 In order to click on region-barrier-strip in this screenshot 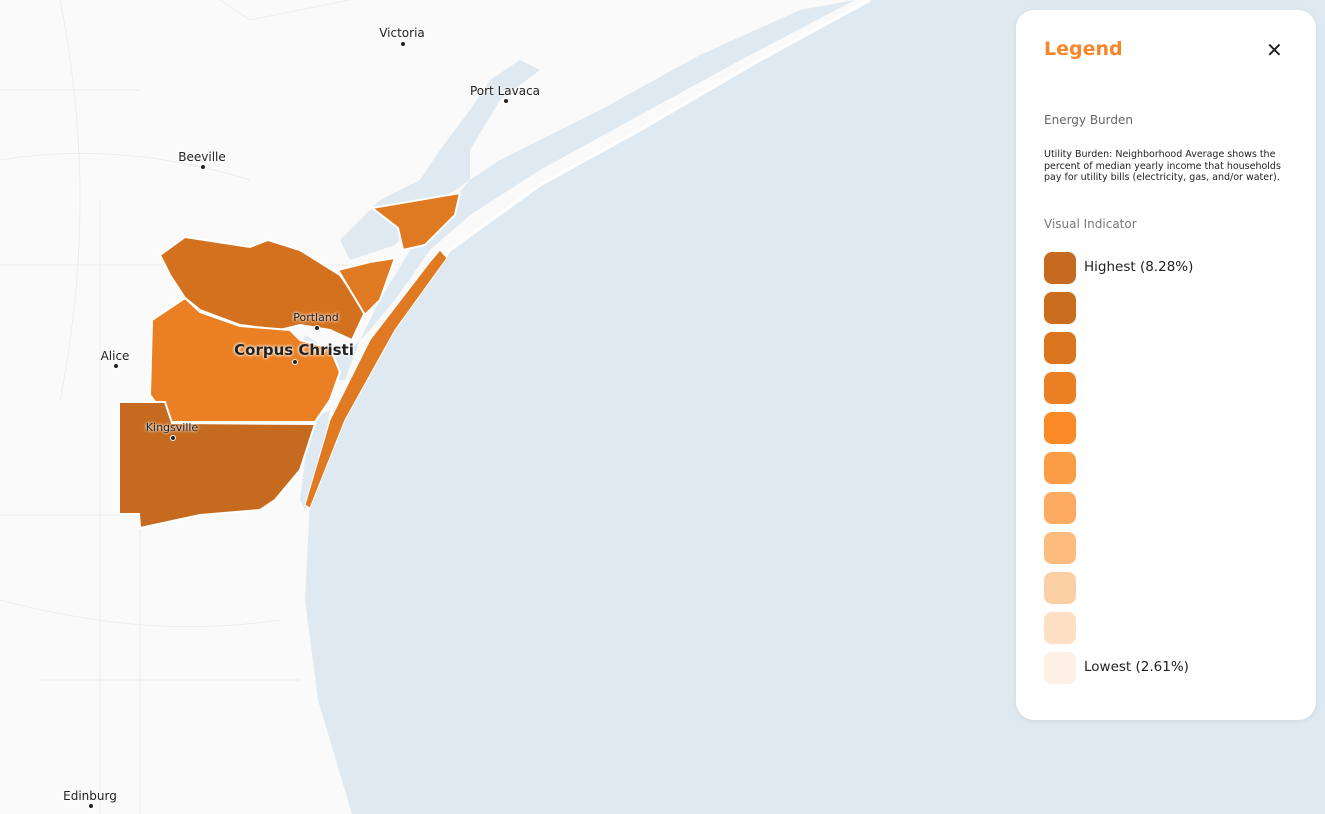, I will do `click(376, 379)`.